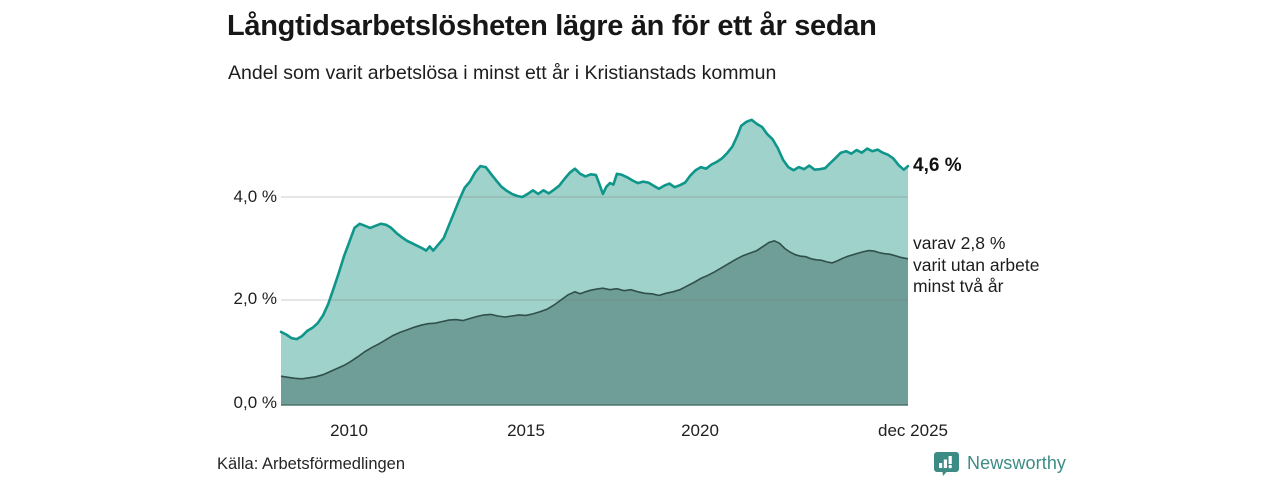 This screenshot has width=1280, height=480. What do you see at coordinates (311, 464) in the screenshot?
I see `source-note: Källa: Arbetsförmedlingen` at bounding box center [311, 464].